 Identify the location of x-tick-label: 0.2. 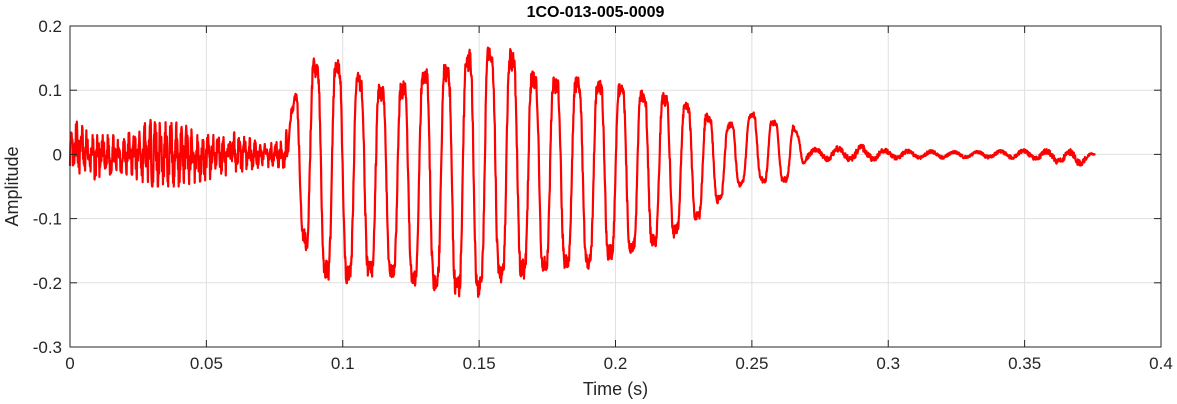
(616, 363).